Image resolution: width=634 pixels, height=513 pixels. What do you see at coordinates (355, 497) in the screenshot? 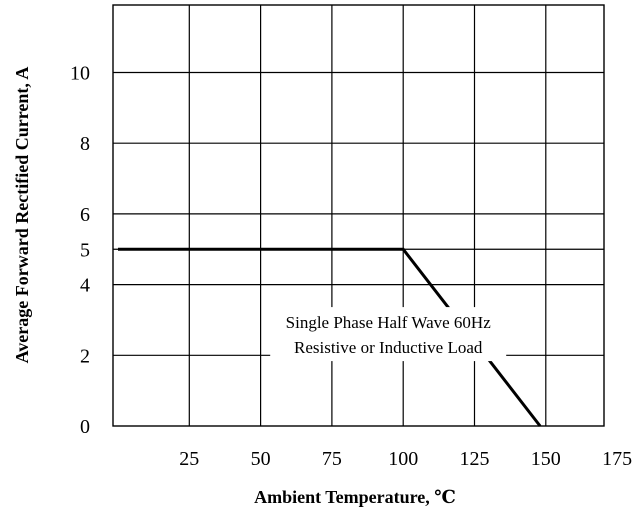
I see `x-axis-title: Ambient Temperature, ℃` at bounding box center [355, 497].